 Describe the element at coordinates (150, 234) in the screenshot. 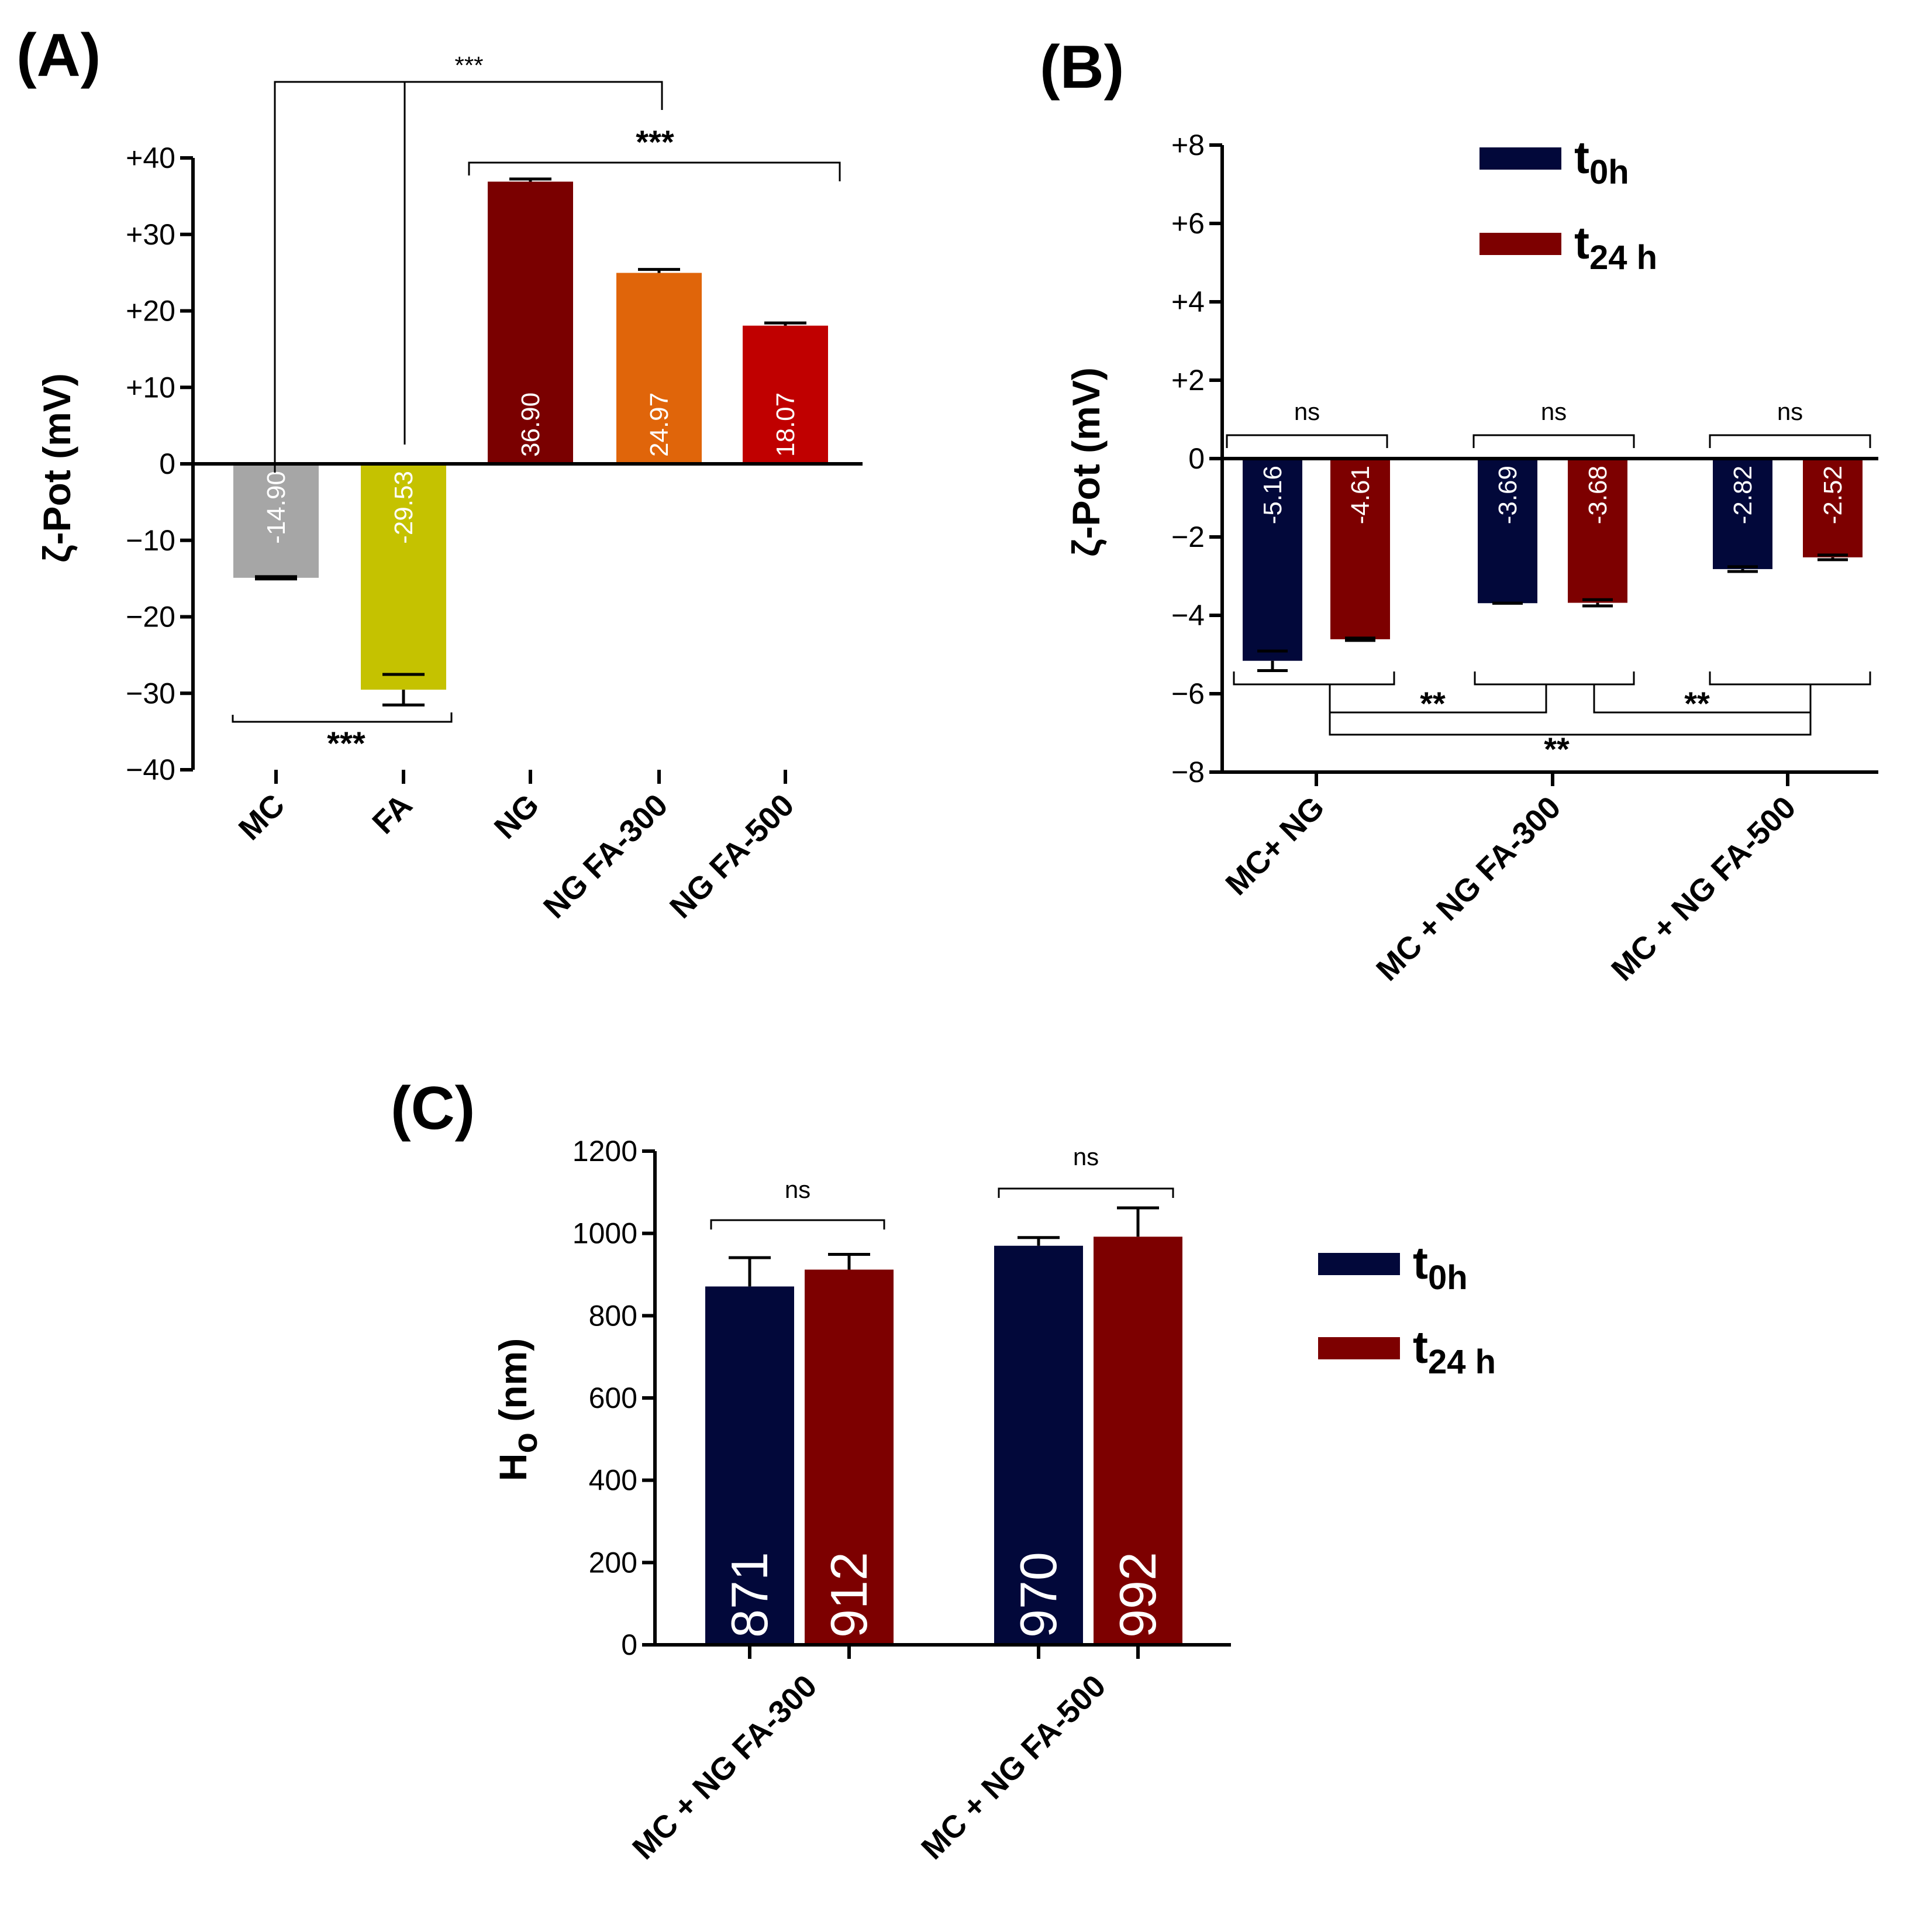

I see `y-tick-label: +30` at that location.